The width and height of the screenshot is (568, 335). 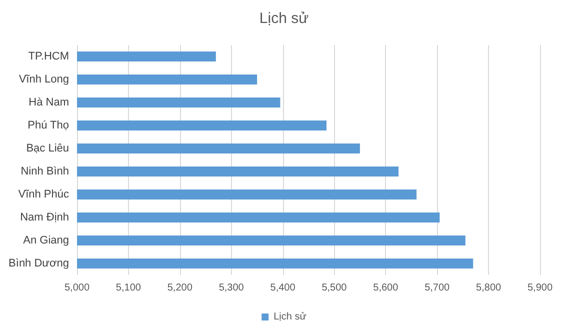 What do you see at coordinates (44, 218) in the screenshot?
I see `y-tick-label: Nam Định` at bounding box center [44, 218].